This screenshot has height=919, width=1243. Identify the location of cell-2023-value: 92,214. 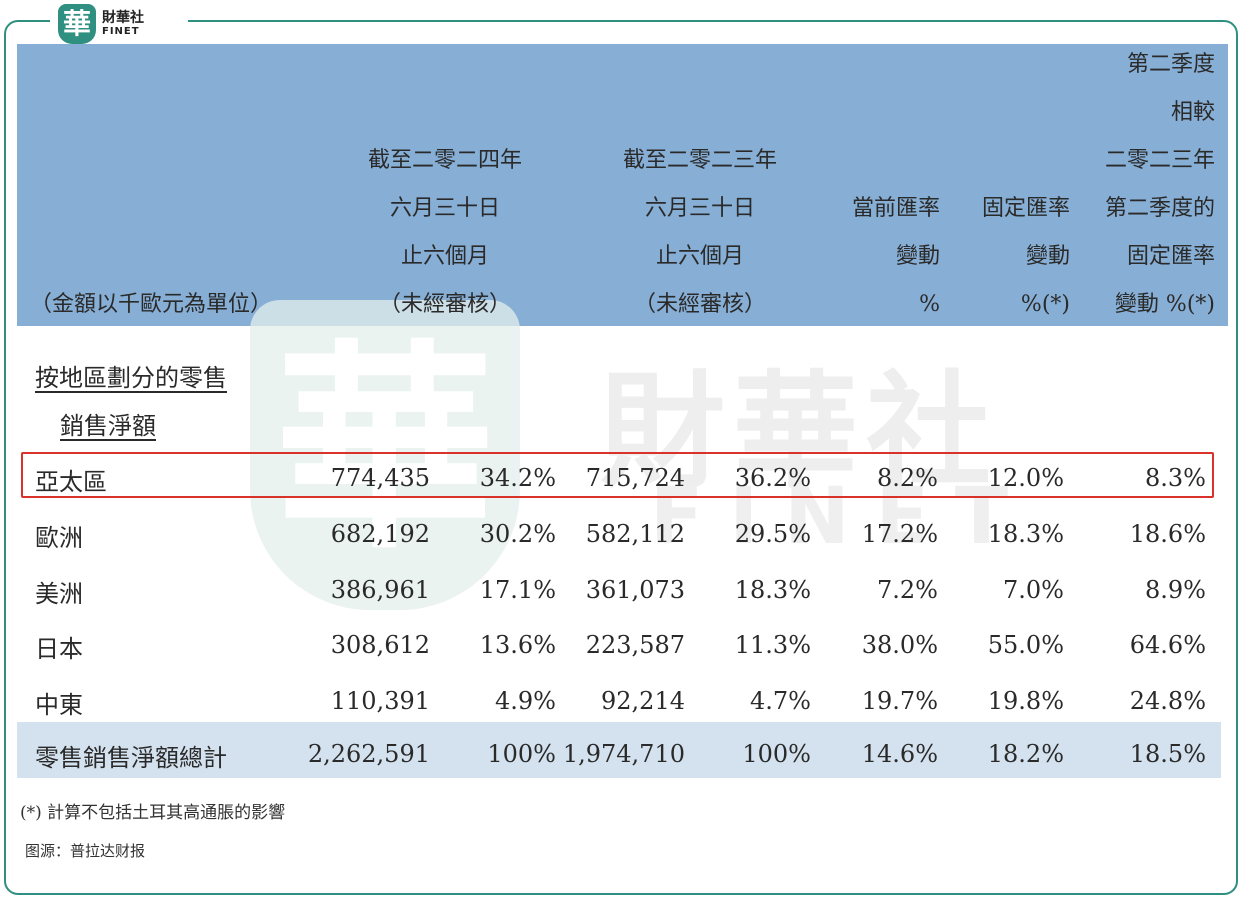
(643, 701).